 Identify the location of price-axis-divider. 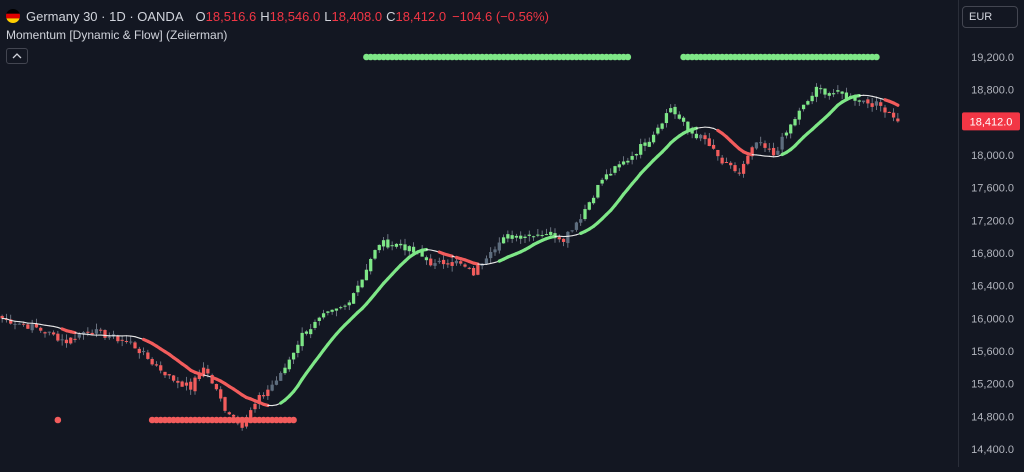
(958, 233).